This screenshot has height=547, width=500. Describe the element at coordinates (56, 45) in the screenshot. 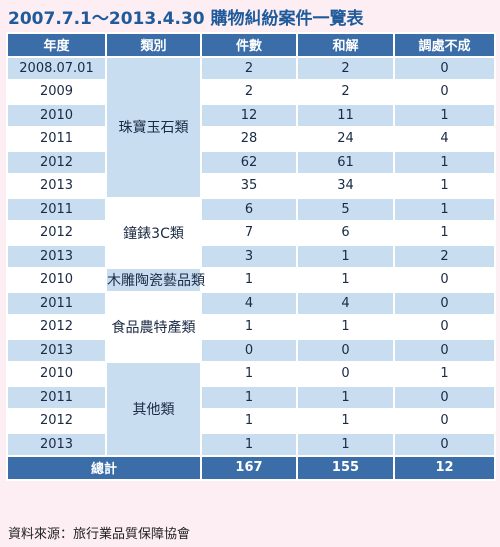

I see `column-header: 年度` at that location.